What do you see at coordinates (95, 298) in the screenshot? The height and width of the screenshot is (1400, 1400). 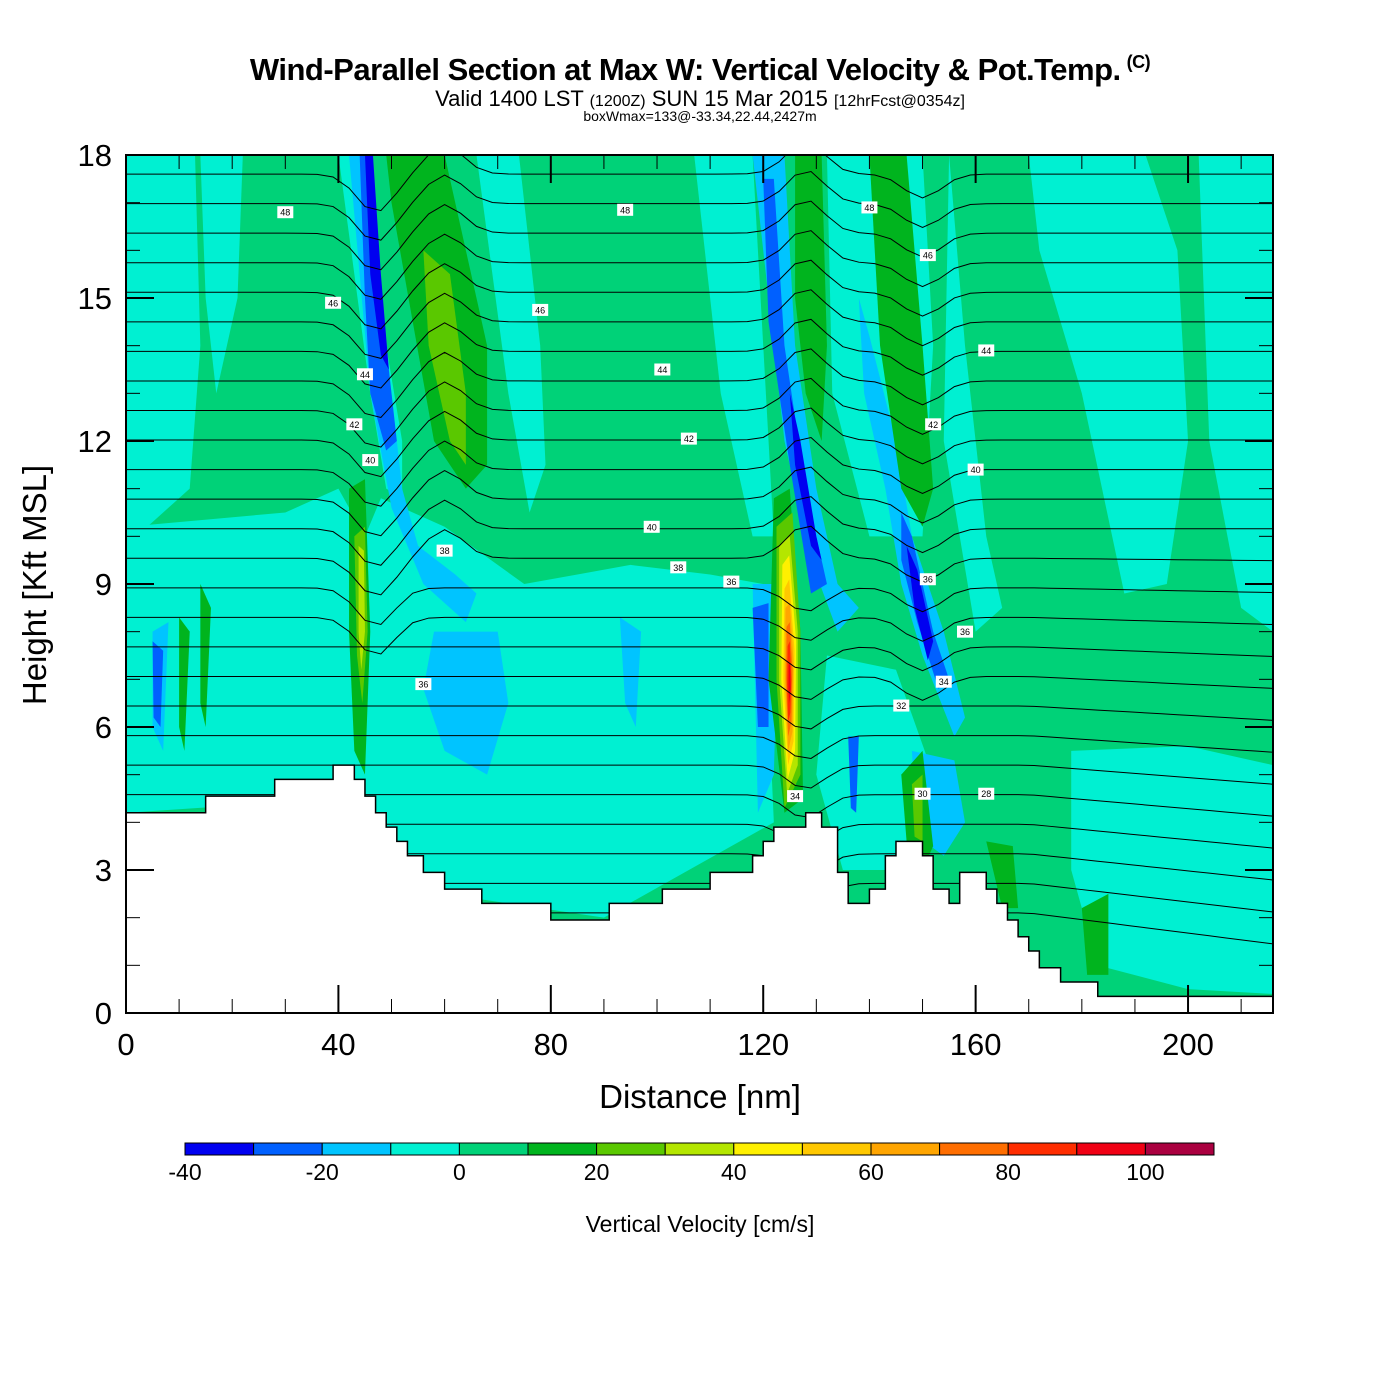 I see `y-tick-label: 15` at bounding box center [95, 298].